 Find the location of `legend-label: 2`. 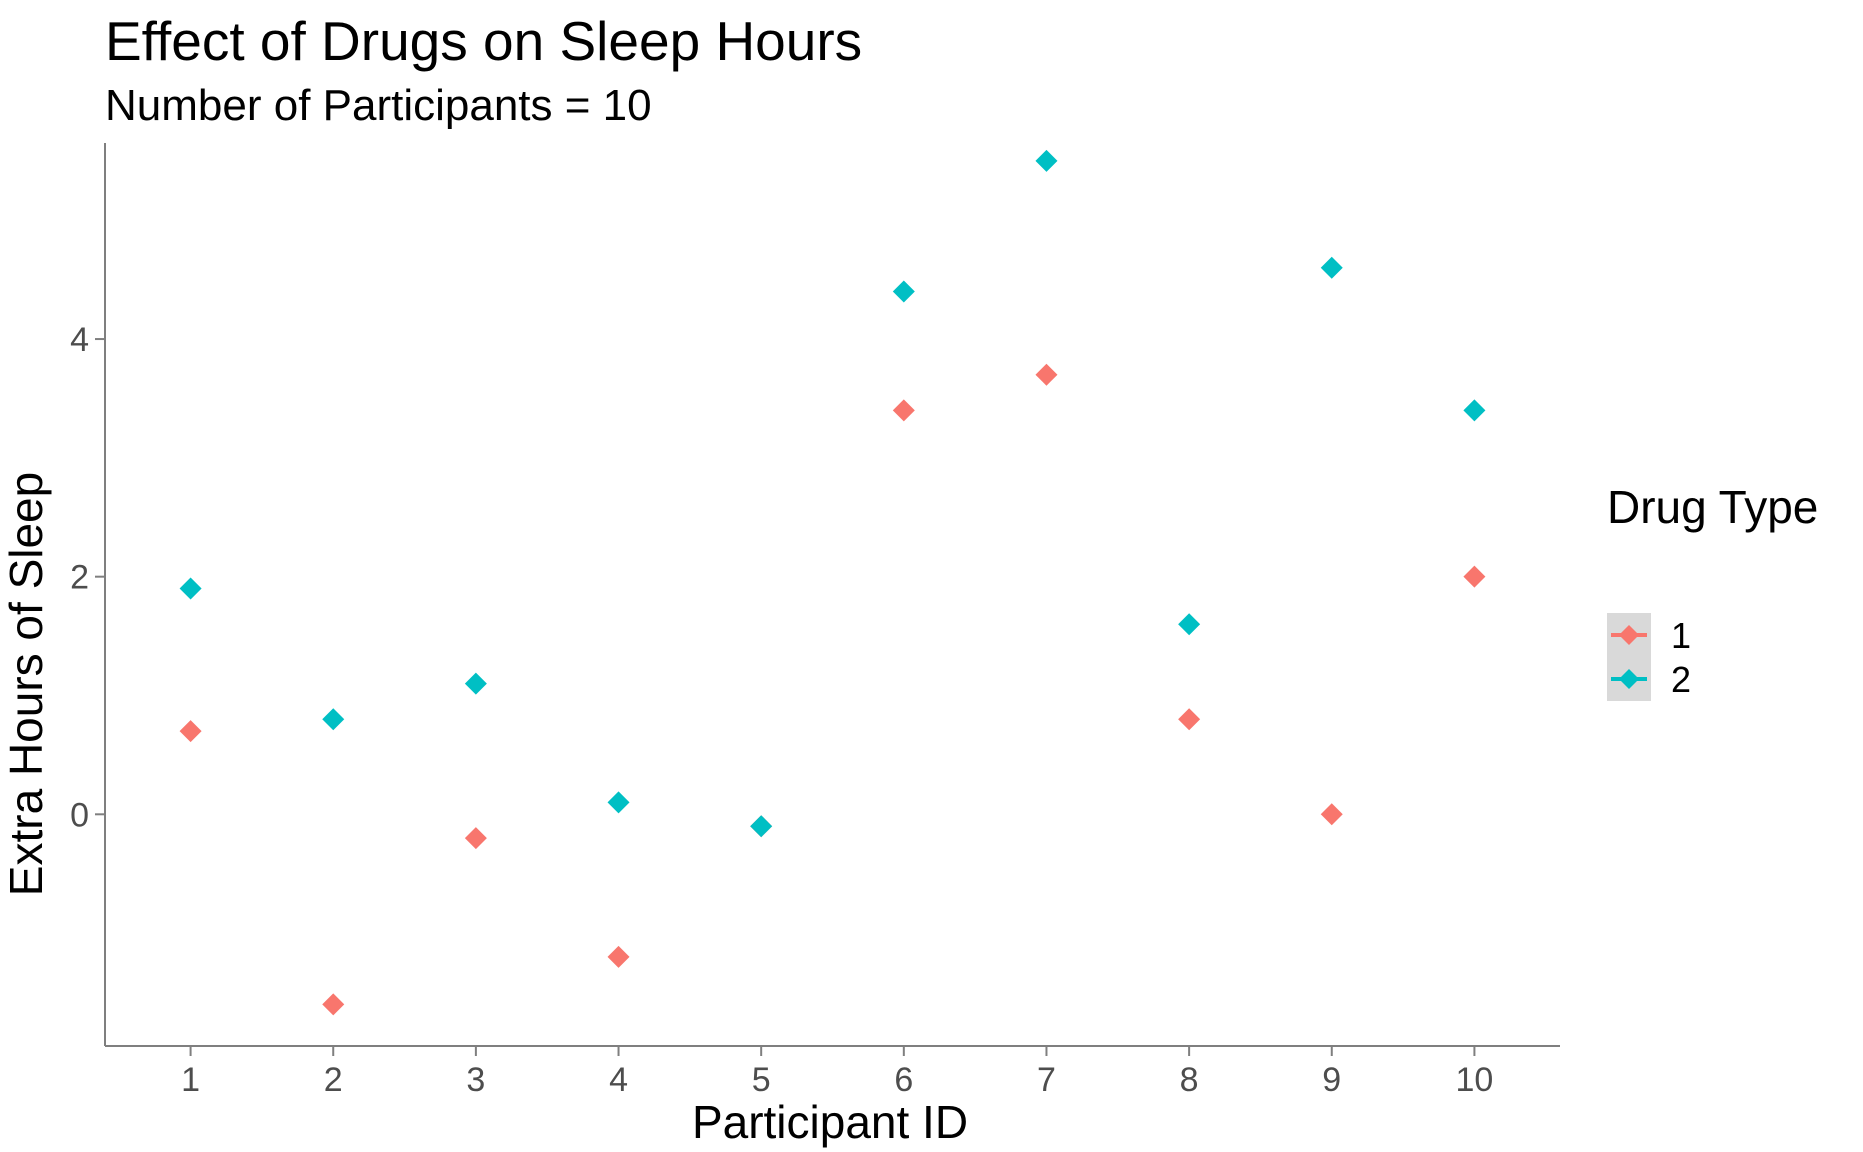

legend-label: 2 is located at coordinates (1681, 679).